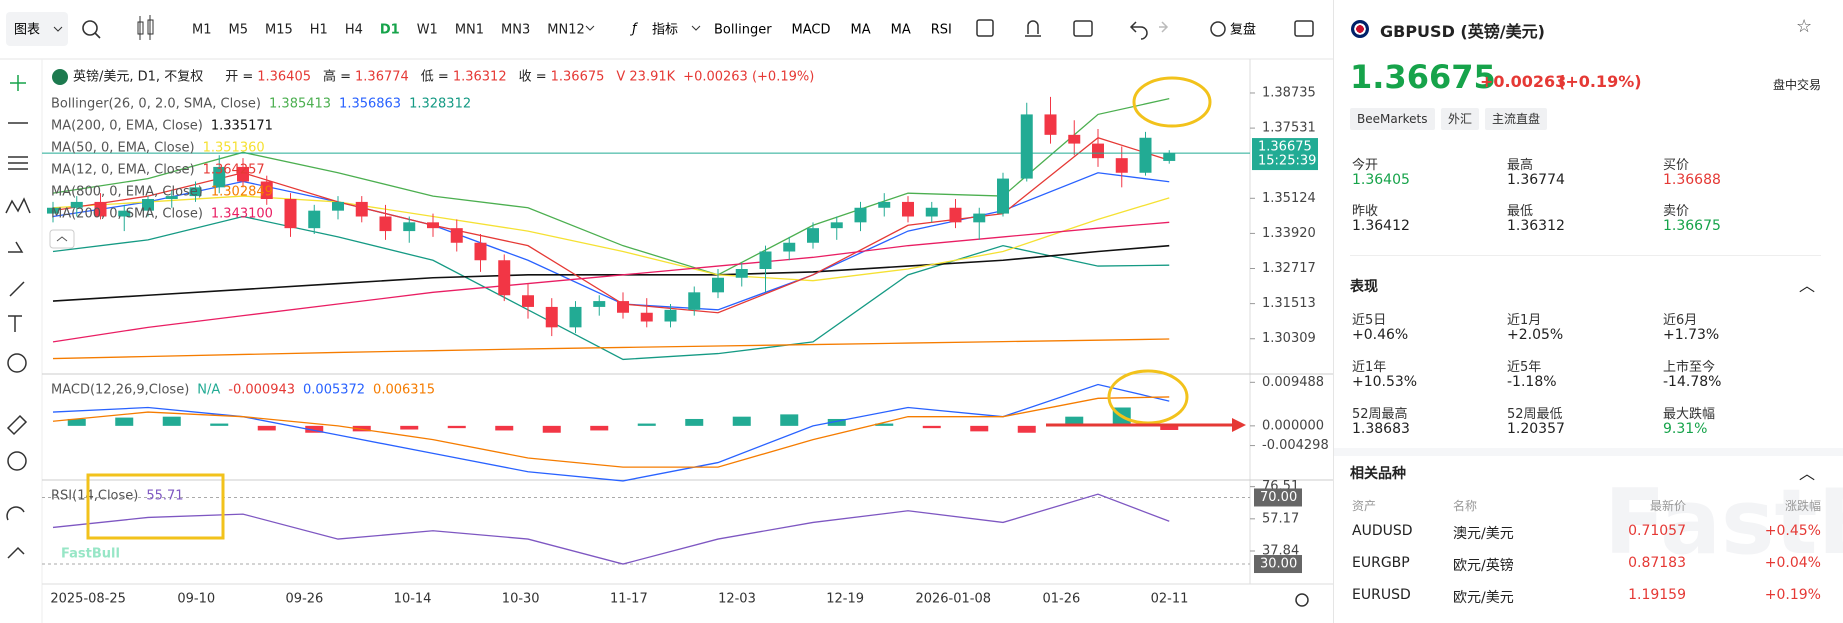 The image size is (1843, 623). I want to click on timeframe: M5, so click(239, 30).